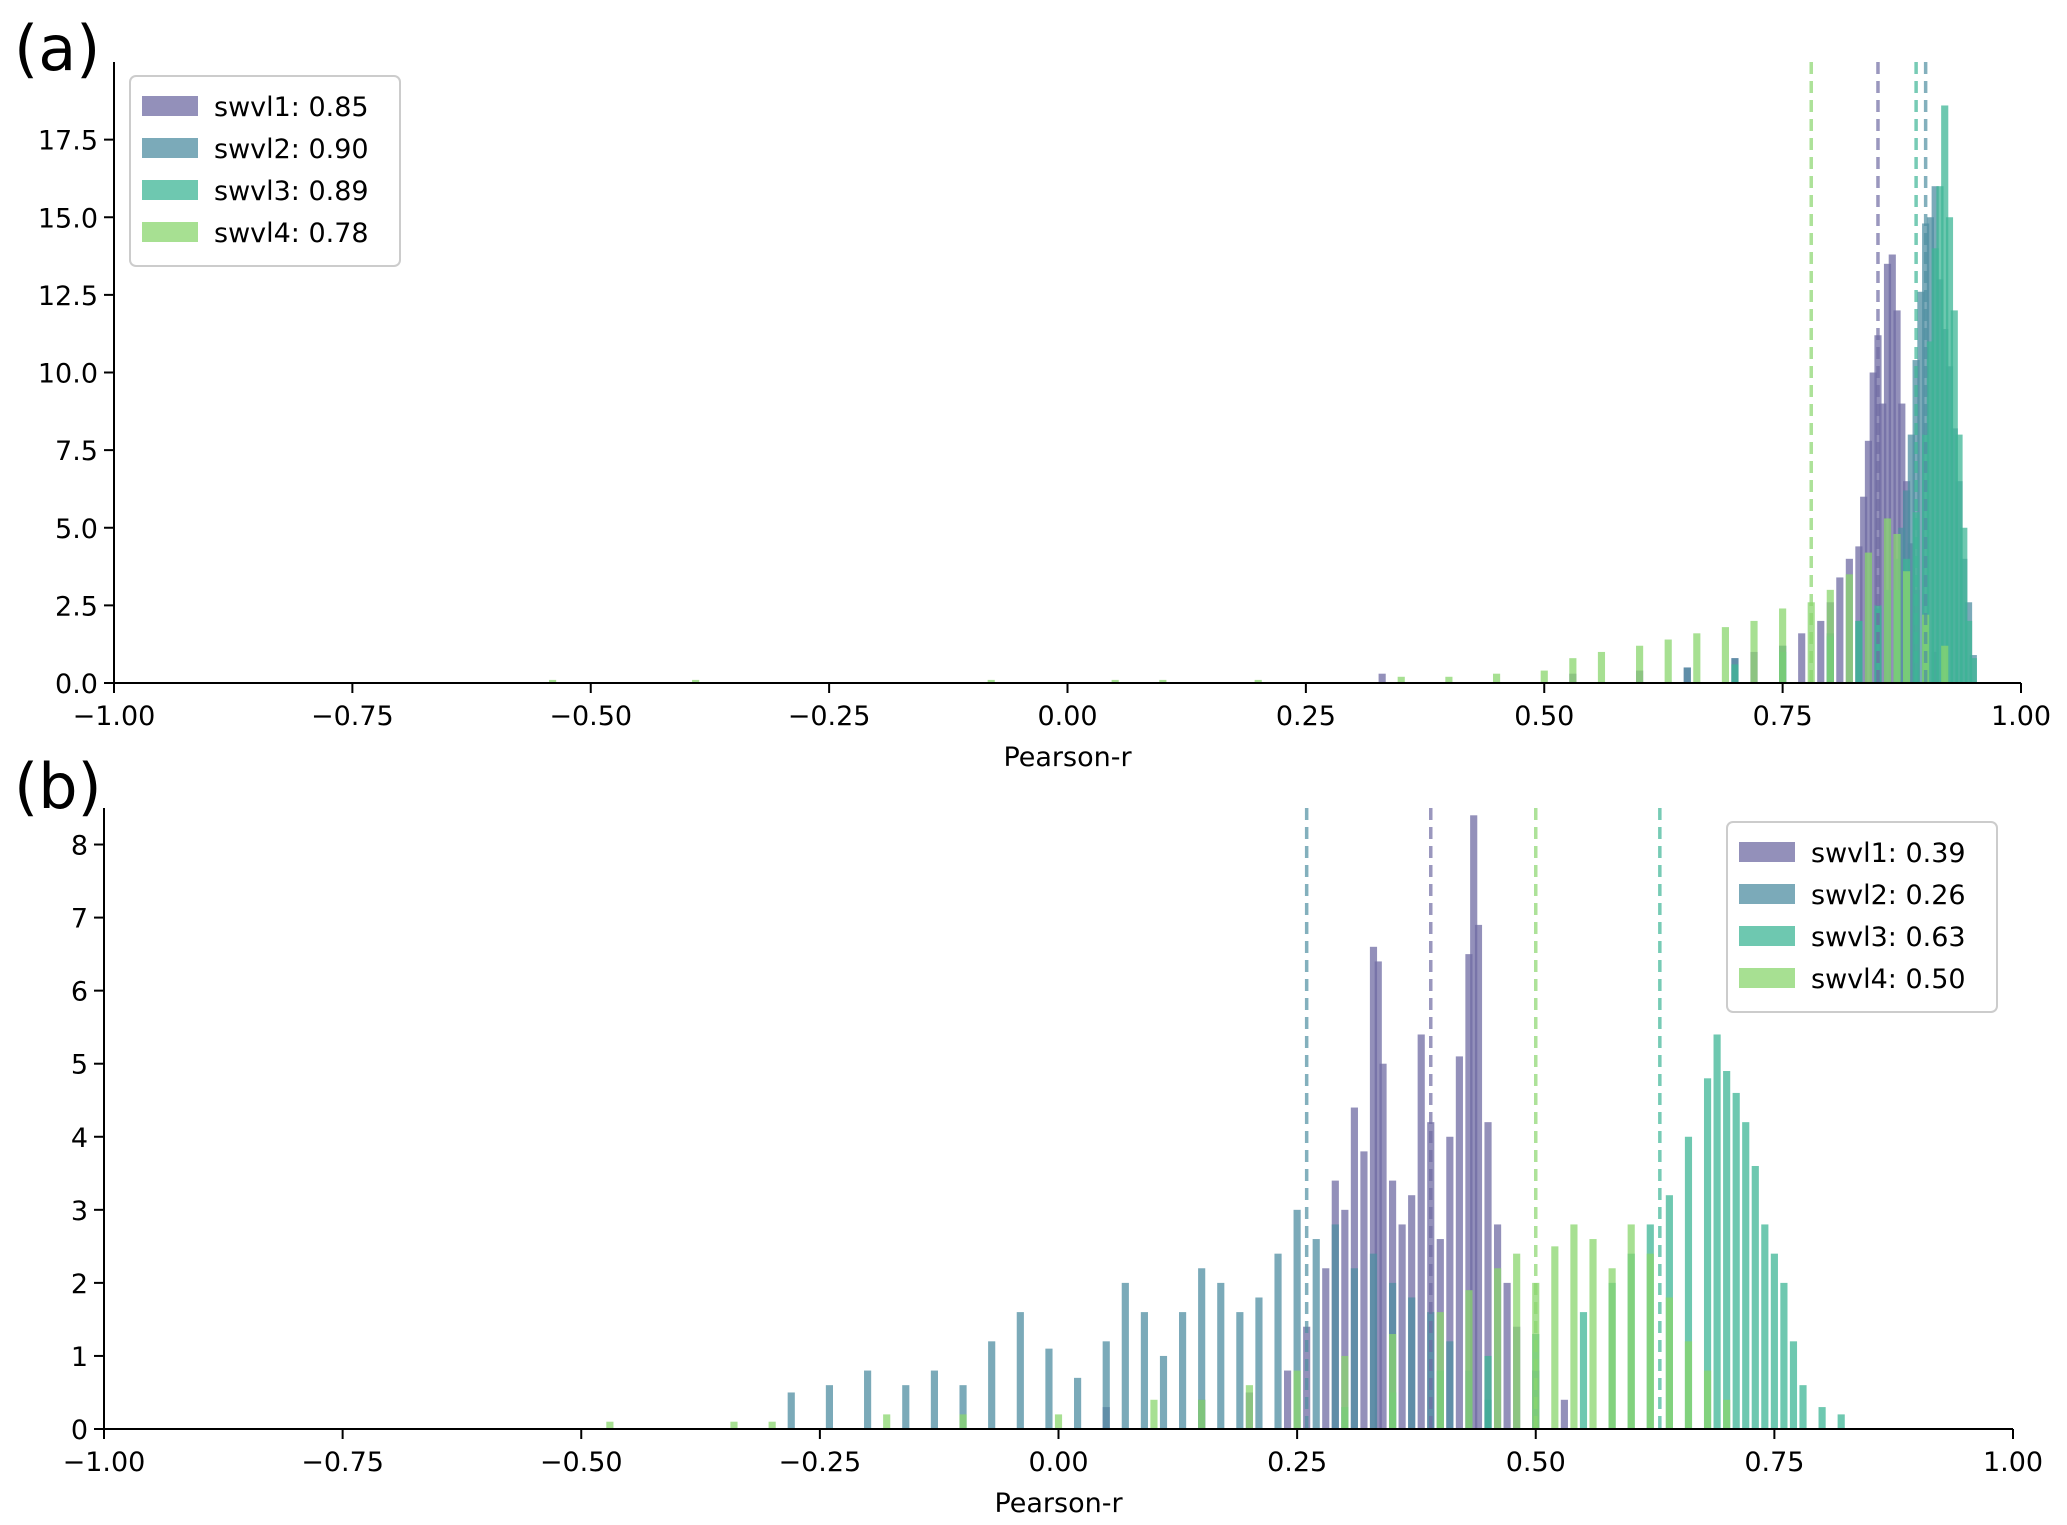  Describe the element at coordinates (76, 529) in the screenshot. I see `y-tick-label: 5.0` at that location.